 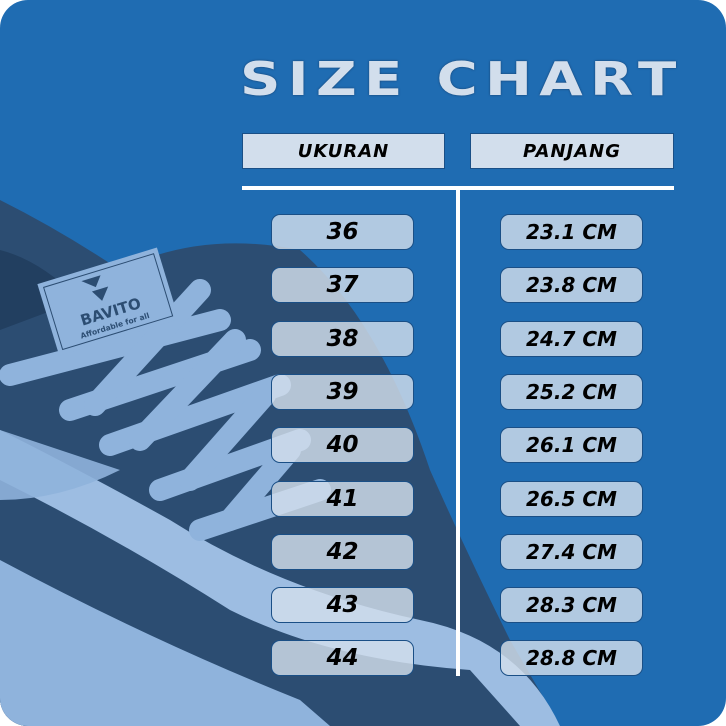 What do you see at coordinates (342, 232) in the screenshot?
I see `size-cell: 36` at bounding box center [342, 232].